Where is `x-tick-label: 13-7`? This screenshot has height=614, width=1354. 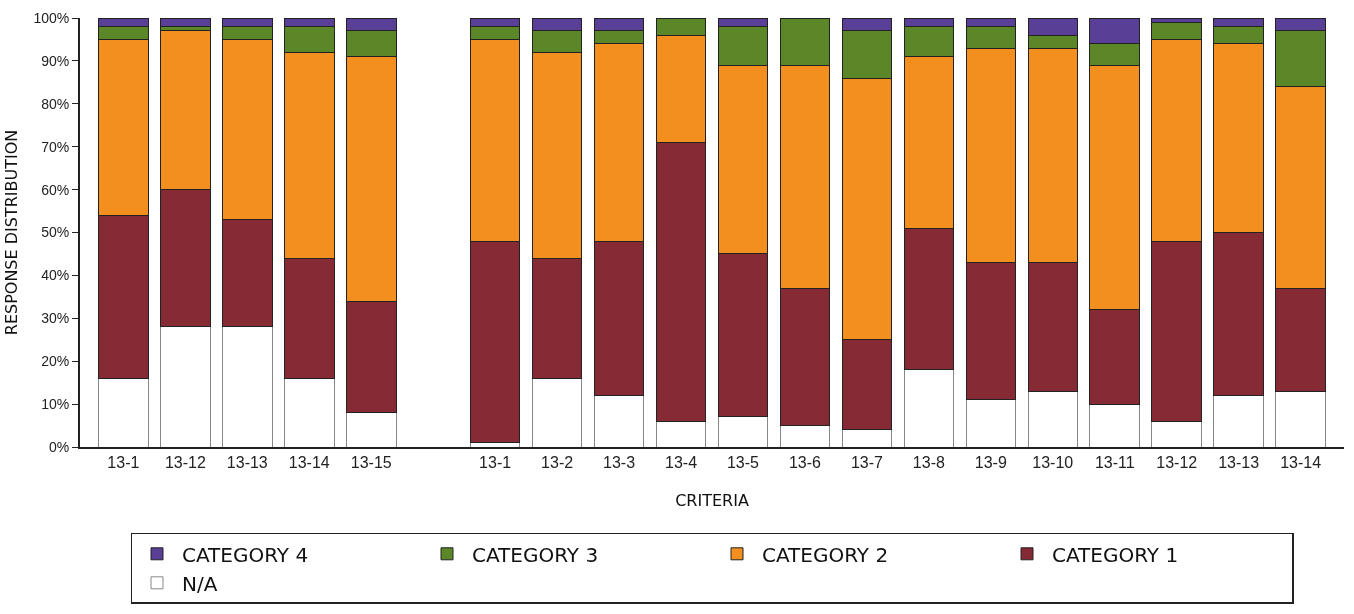 x-tick-label: 13-7 is located at coordinates (867, 463).